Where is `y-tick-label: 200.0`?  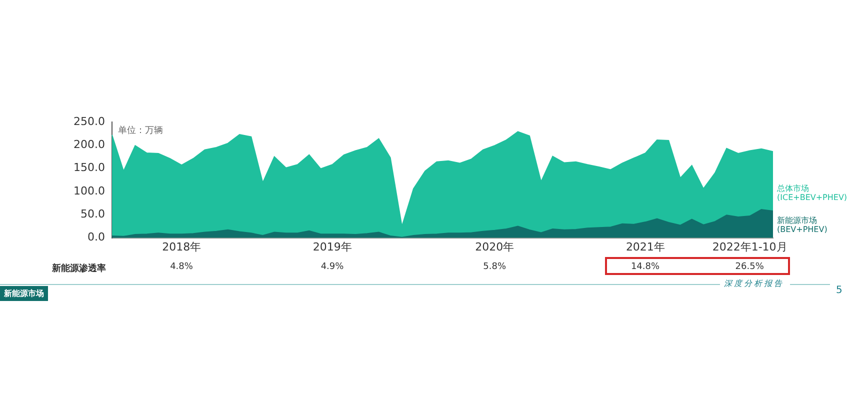
y-tick-label: 200.0 is located at coordinates (89, 145).